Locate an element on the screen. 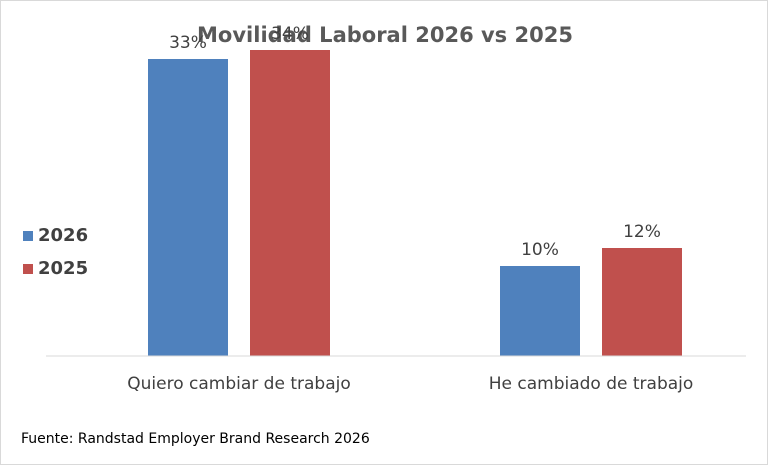 The width and height of the screenshot is (768, 466). legend-swatch-2025 is located at coordinates (28, 269).